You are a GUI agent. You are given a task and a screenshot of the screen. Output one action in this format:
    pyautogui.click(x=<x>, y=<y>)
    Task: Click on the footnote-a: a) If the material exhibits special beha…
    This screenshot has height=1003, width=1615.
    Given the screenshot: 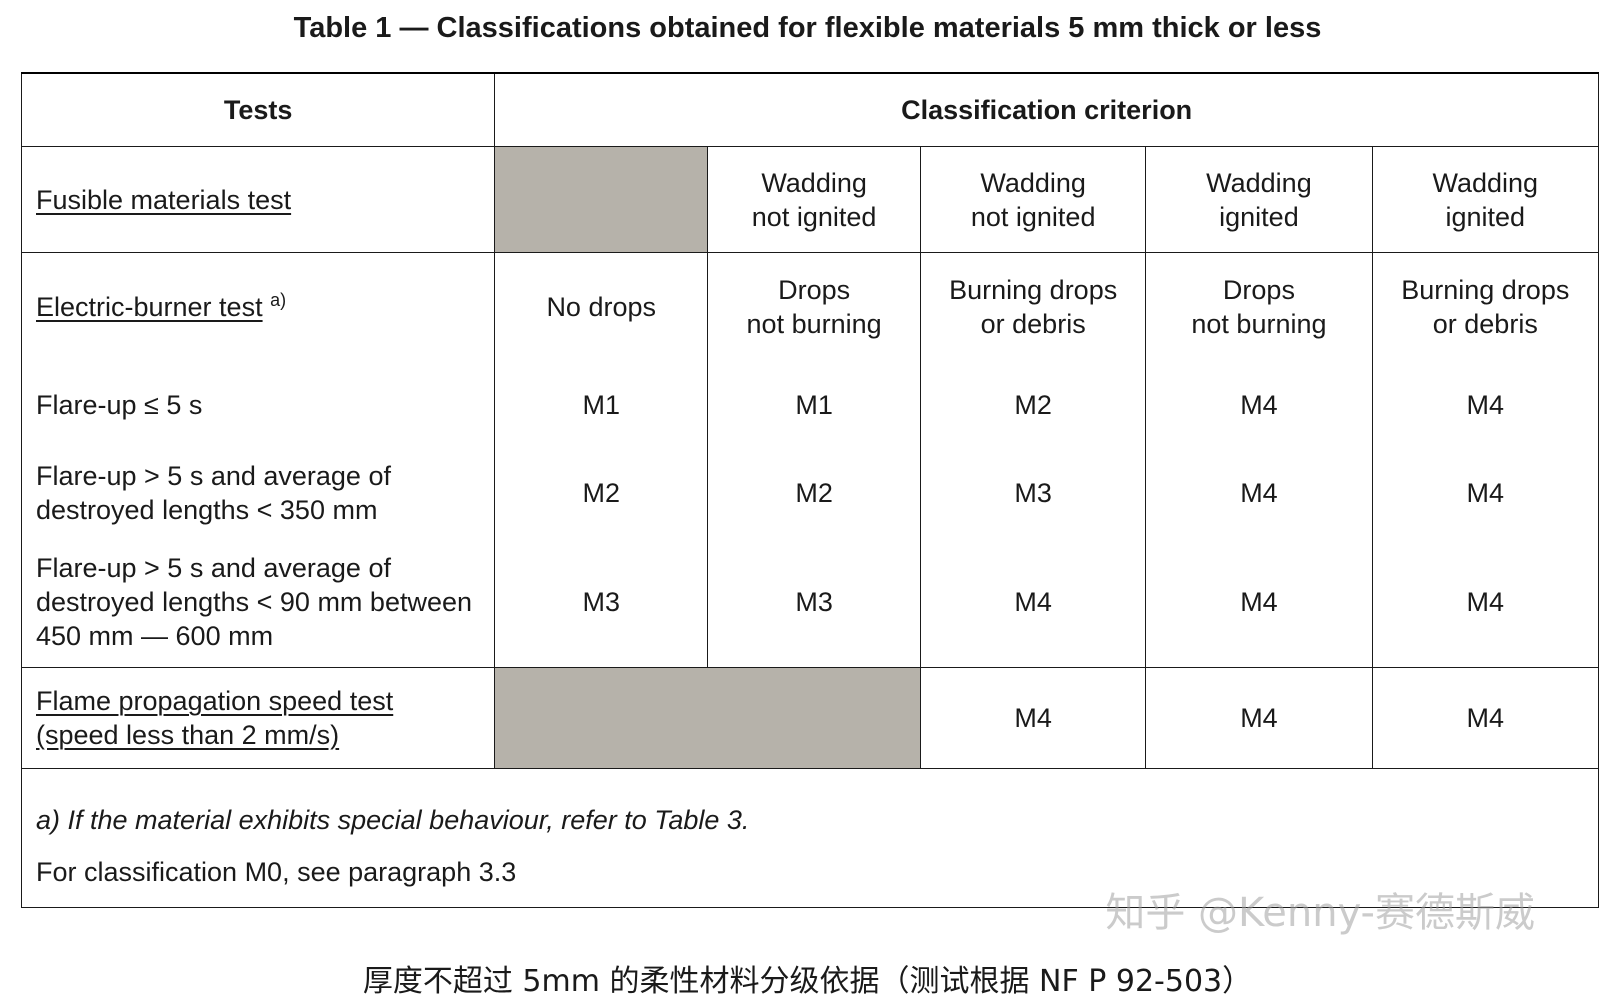 What is the action you would take?
    pyautogui.click(x=393, y=820)
    